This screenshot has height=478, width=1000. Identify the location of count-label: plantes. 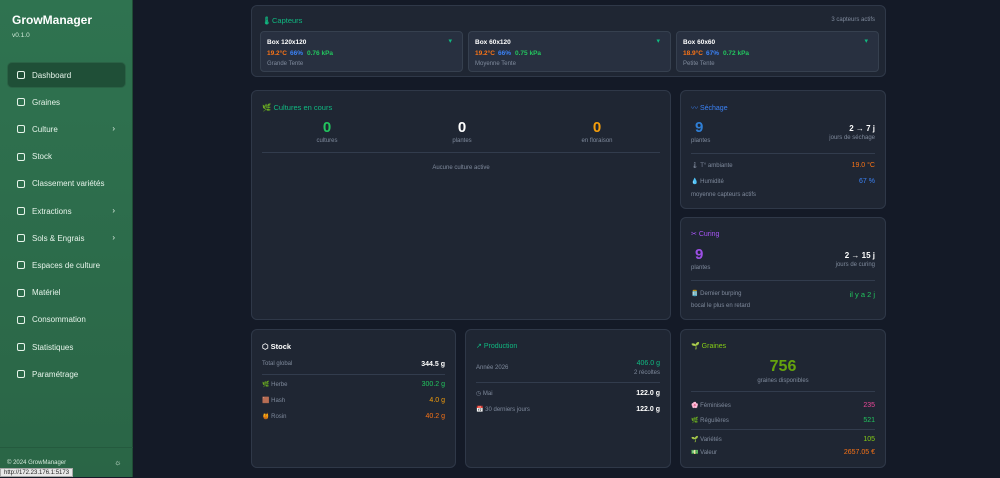
(701, 141).